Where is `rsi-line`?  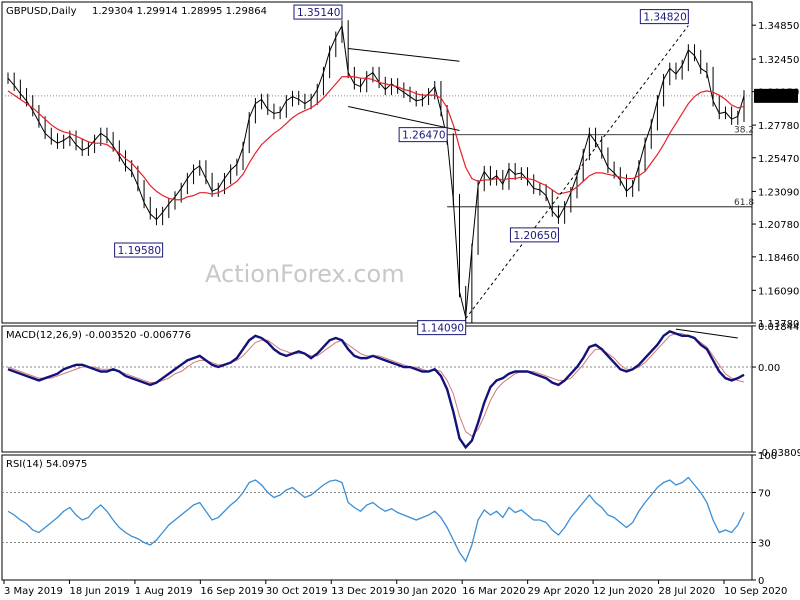
rsi-line is located at coordinates (376, 519).